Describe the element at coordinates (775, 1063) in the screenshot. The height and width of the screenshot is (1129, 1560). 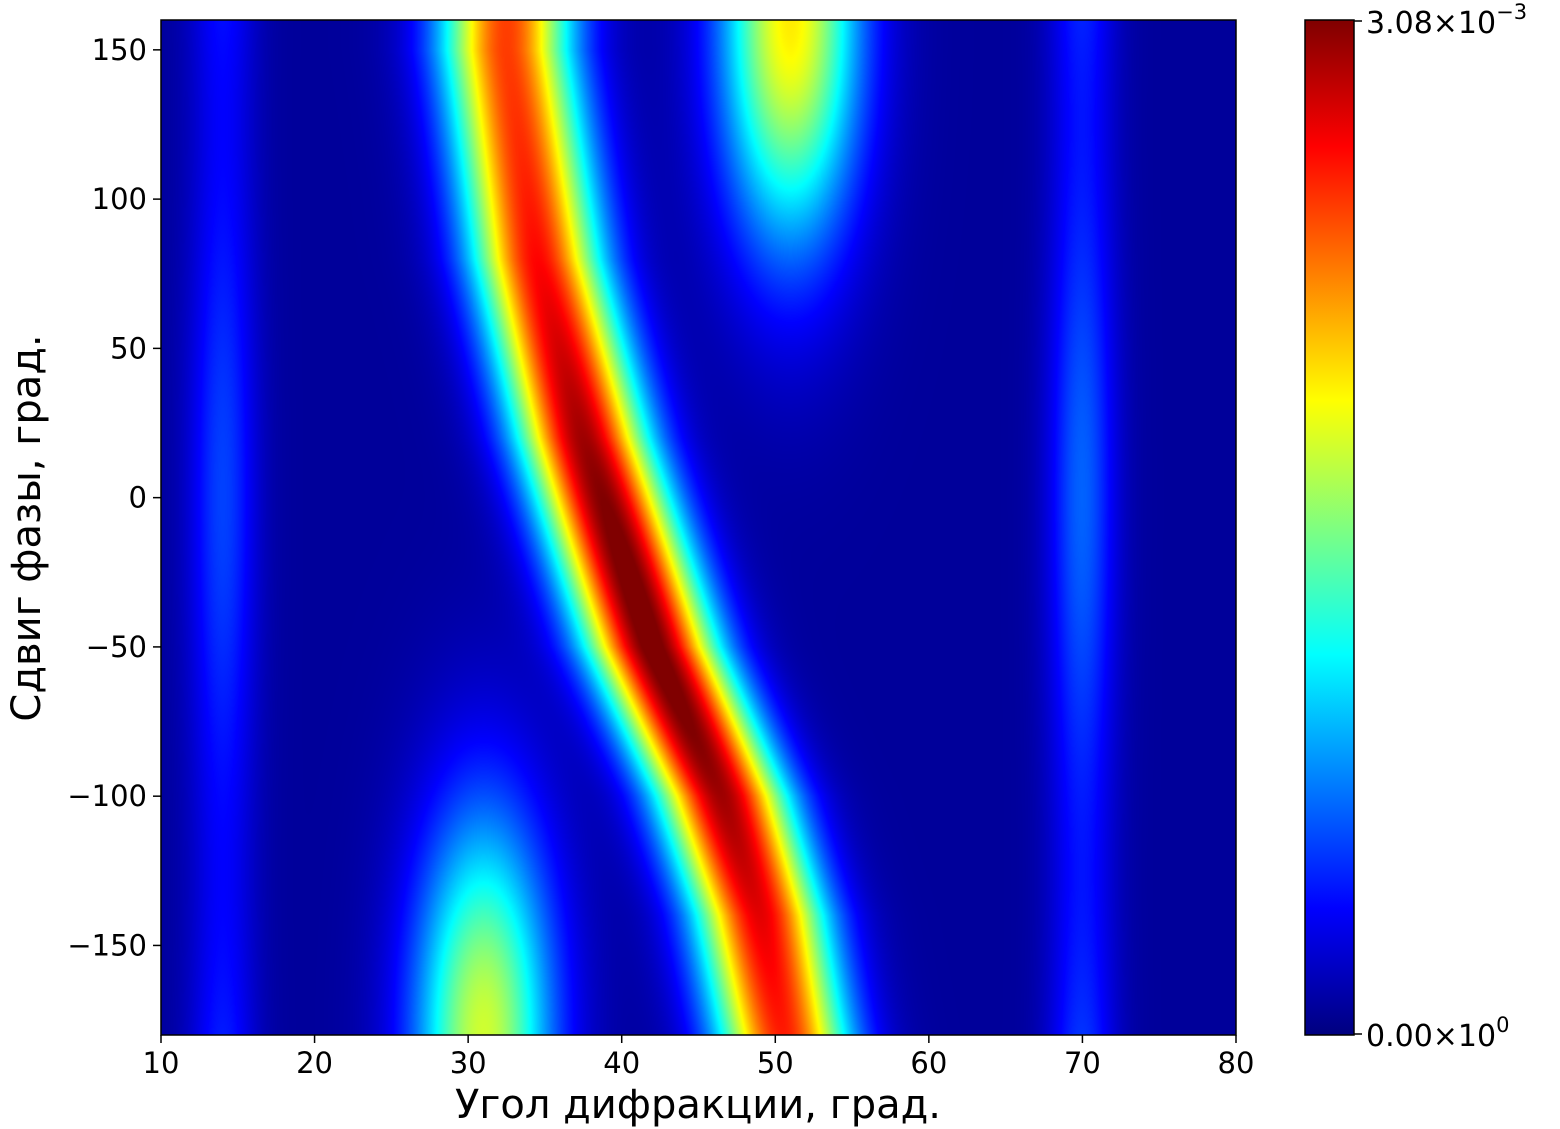
I see `x-tick-label: 50` at that location.